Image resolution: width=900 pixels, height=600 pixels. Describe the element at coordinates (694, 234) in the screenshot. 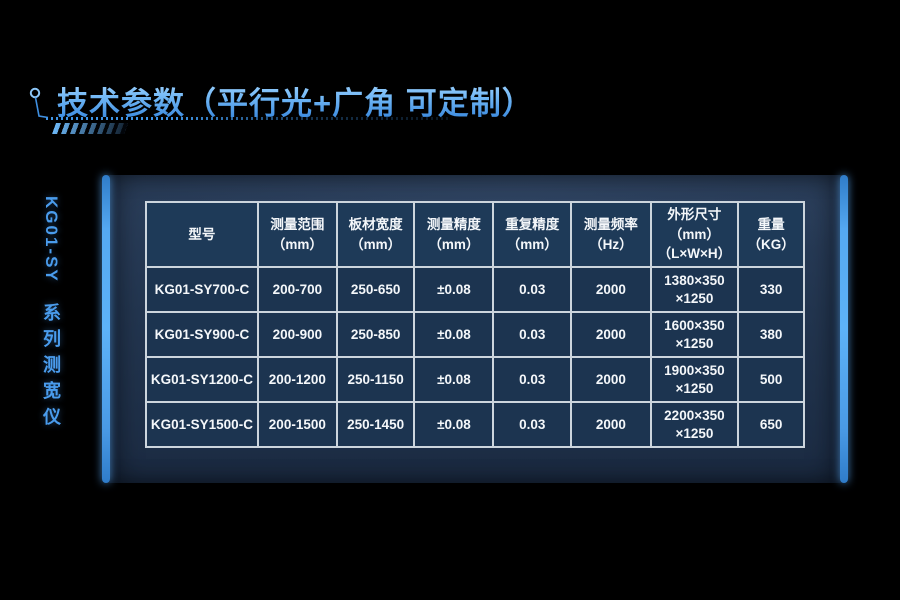

I see `column-header: 外形尺寸 （mm） （L×W×H）` at that location.